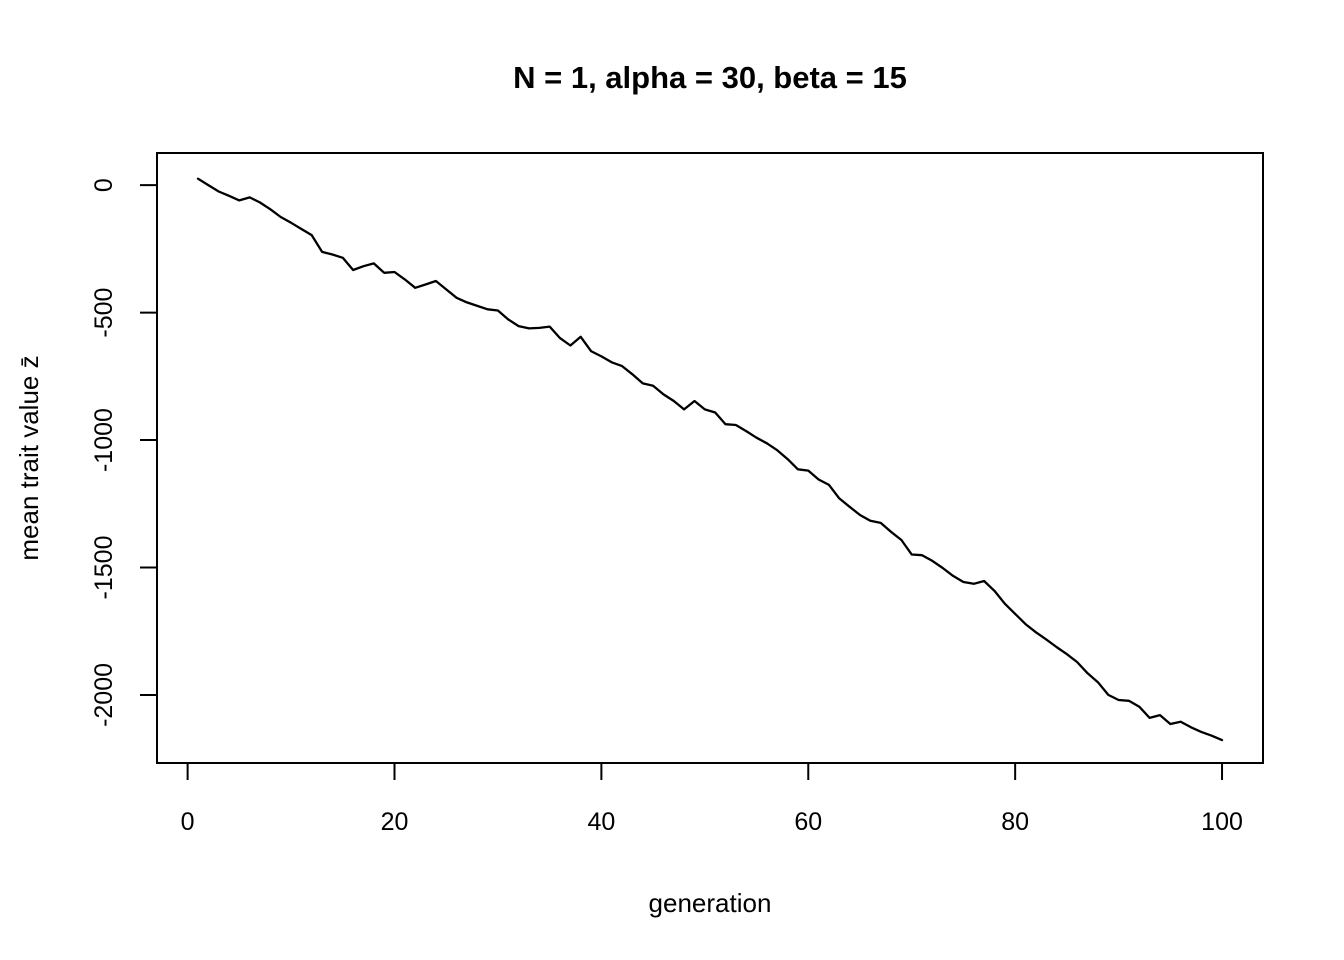 The image size is (1344, 960). What do you see at coordinates (712, 799) in the screenshot?
I see `x-axis: 0 20 40 60 80 100` at bounding box center [712, 799].